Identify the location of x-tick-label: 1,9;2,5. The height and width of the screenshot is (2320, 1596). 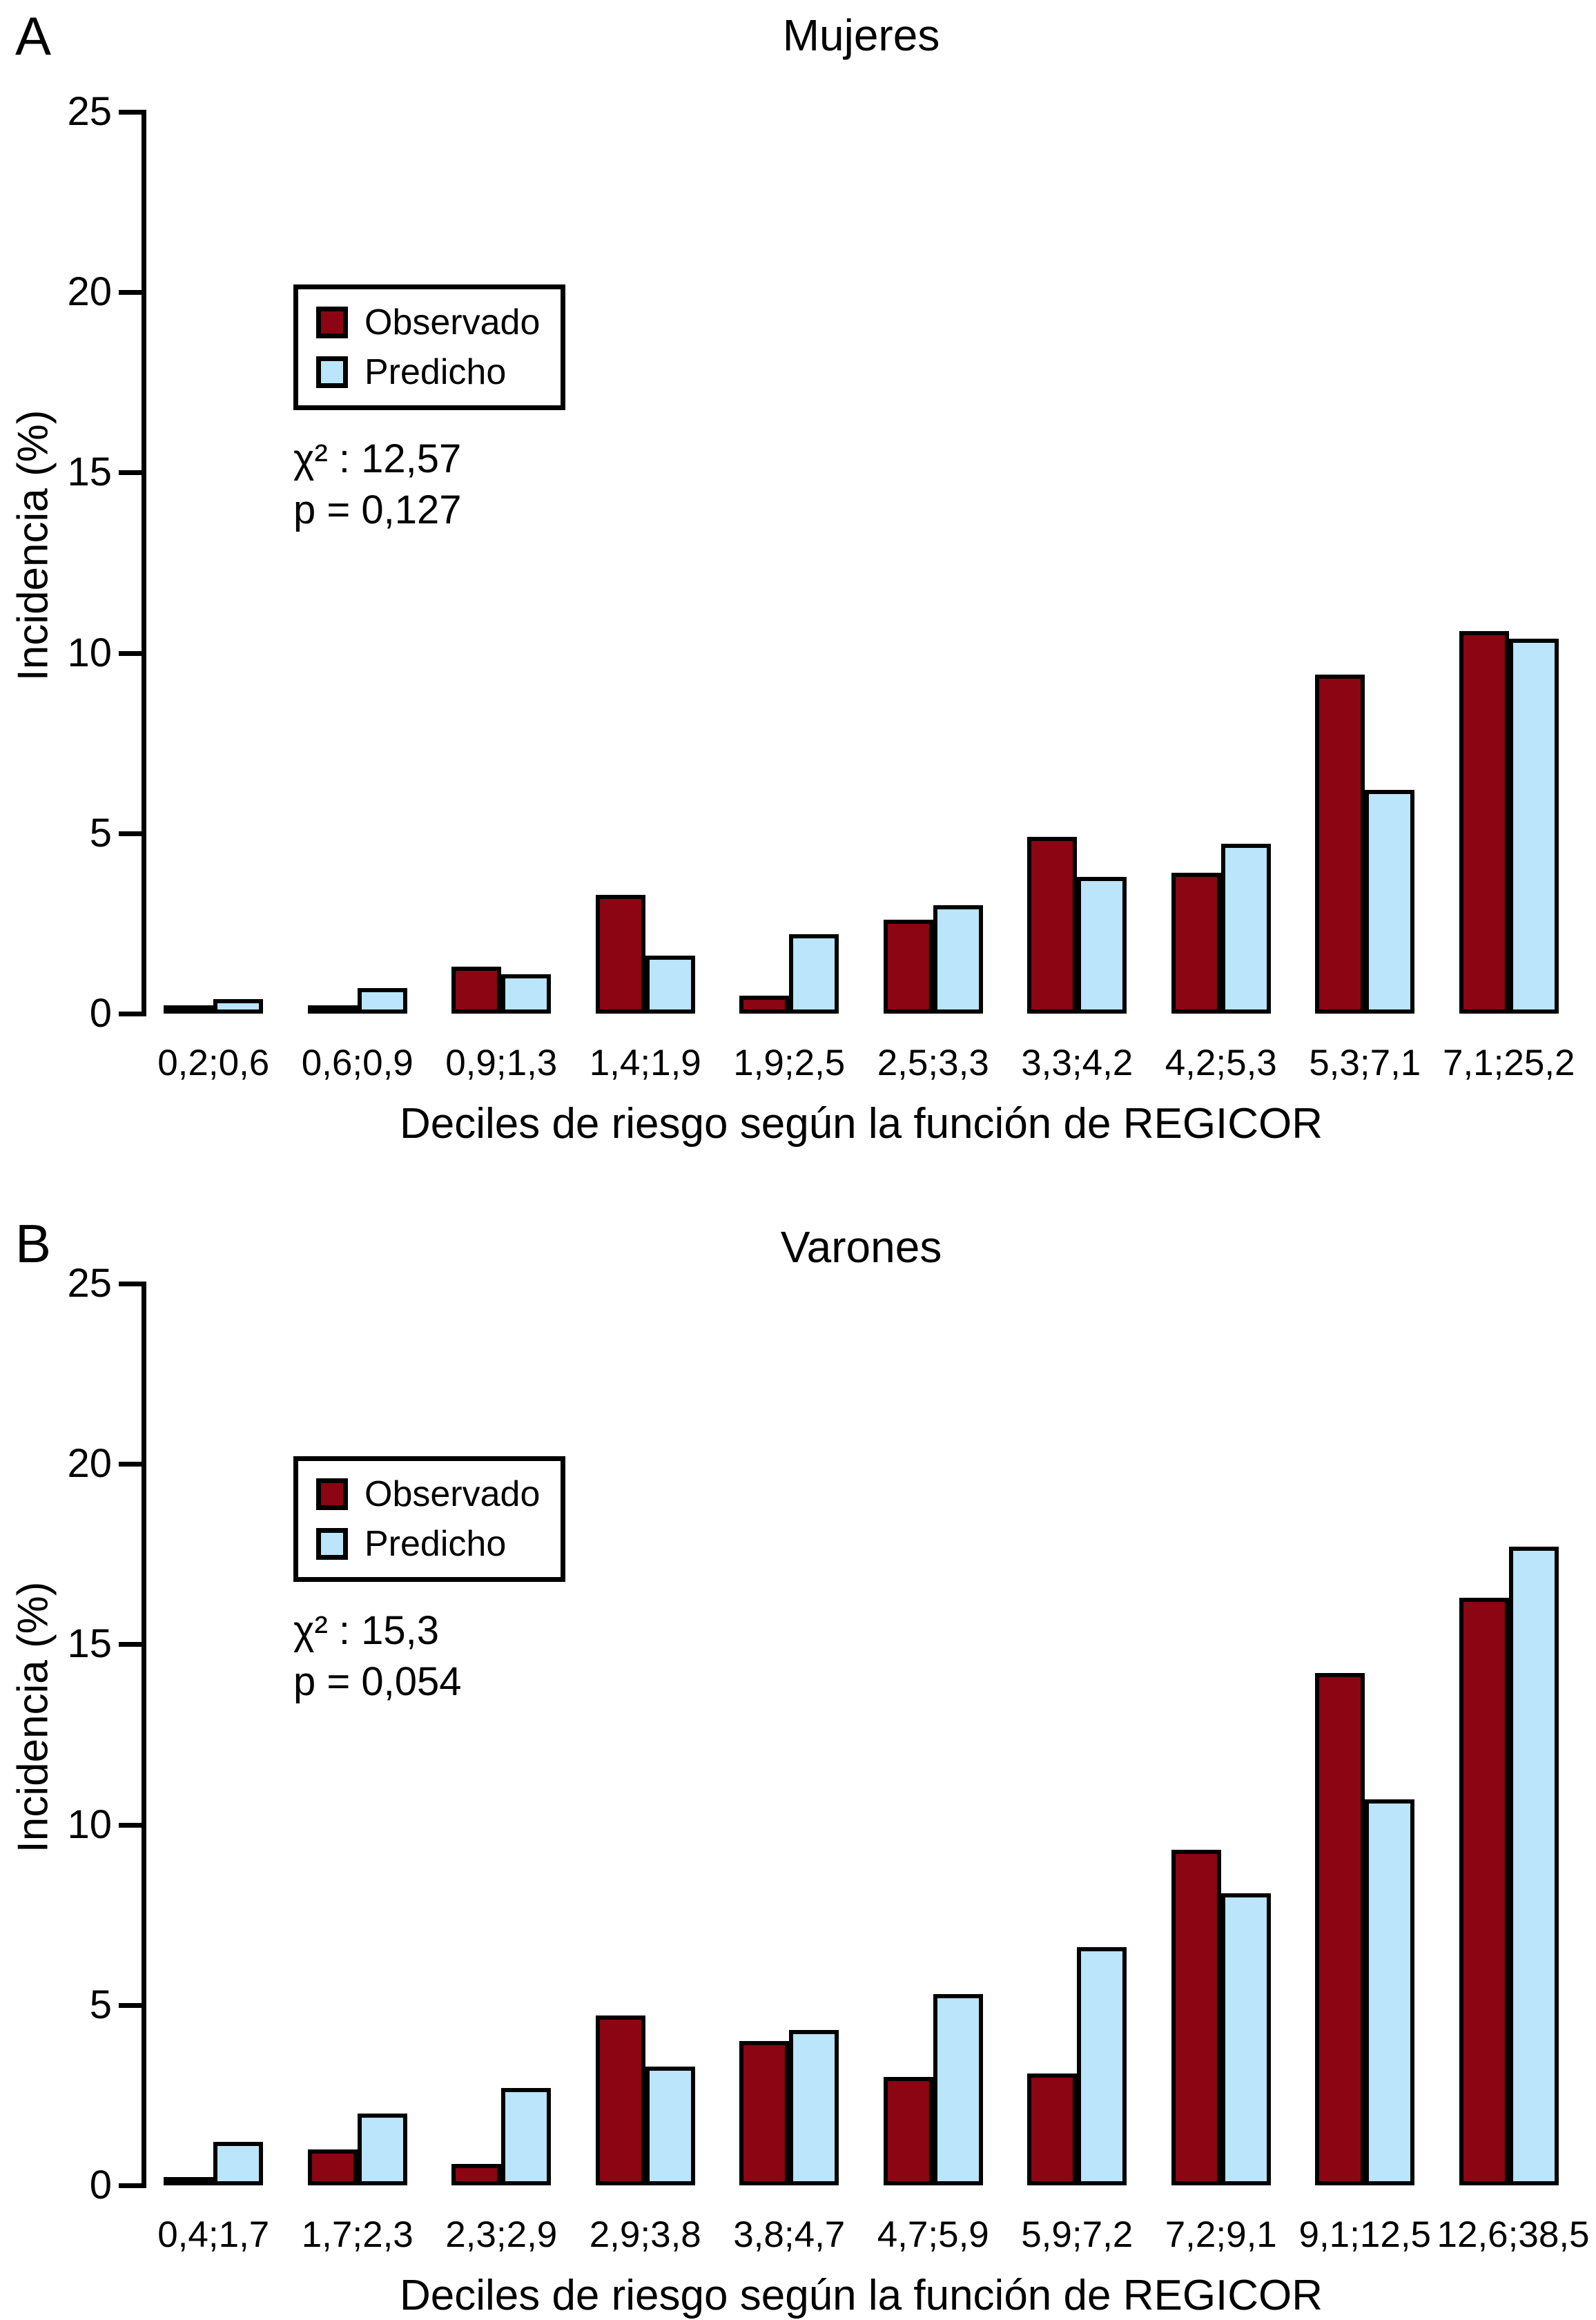
(789, 1063).